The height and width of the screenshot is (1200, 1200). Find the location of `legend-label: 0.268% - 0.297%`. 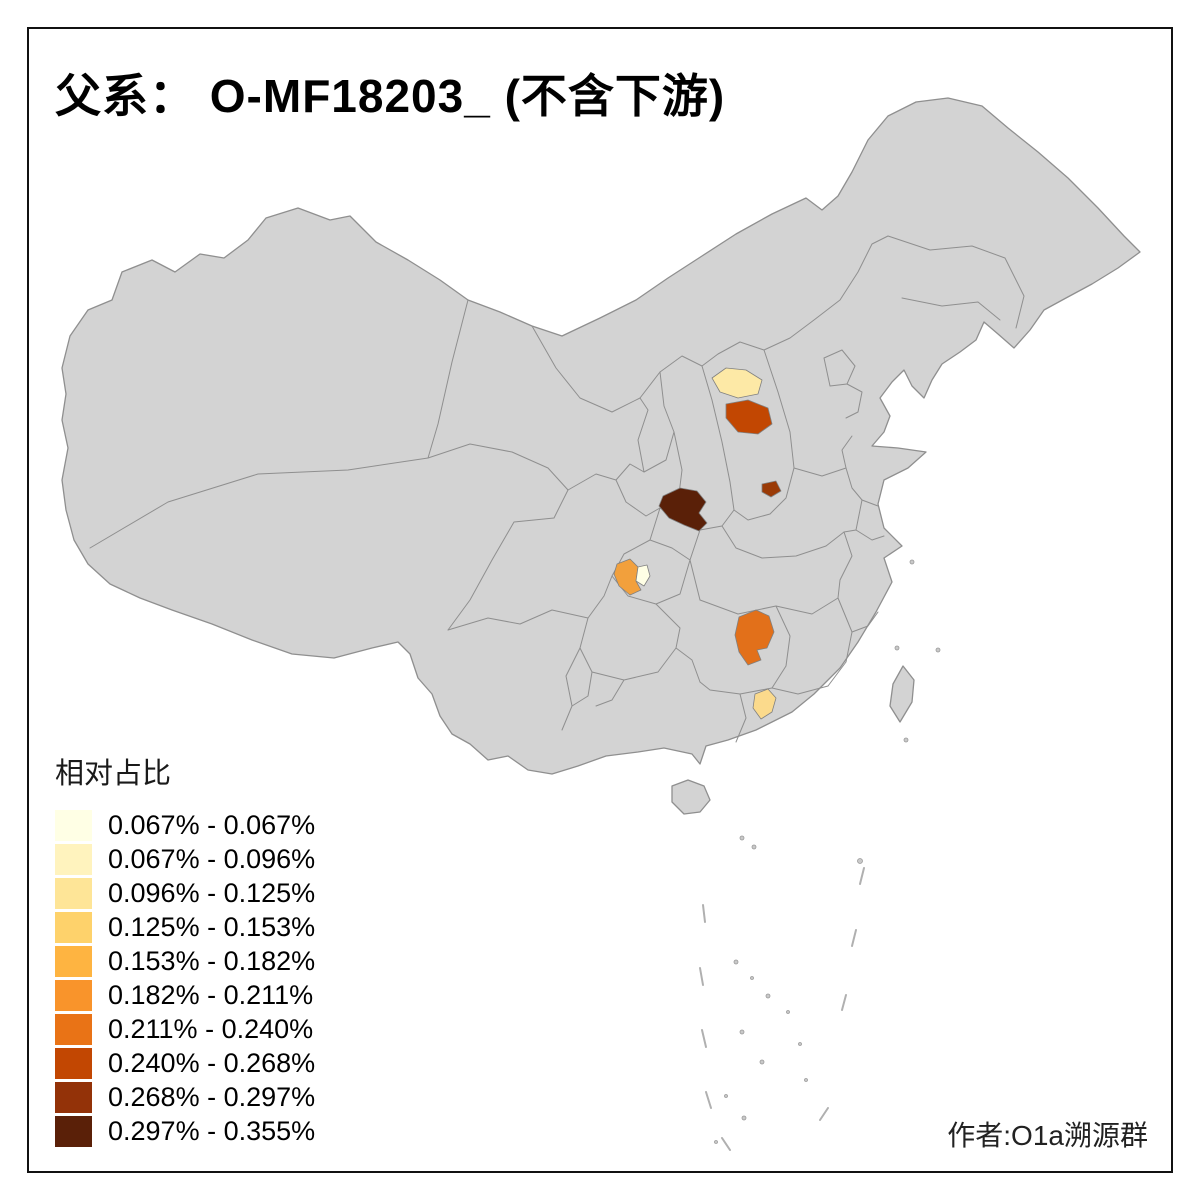

legend-label: 0.268% - 0.297% is located at coordinates (212, 1097).